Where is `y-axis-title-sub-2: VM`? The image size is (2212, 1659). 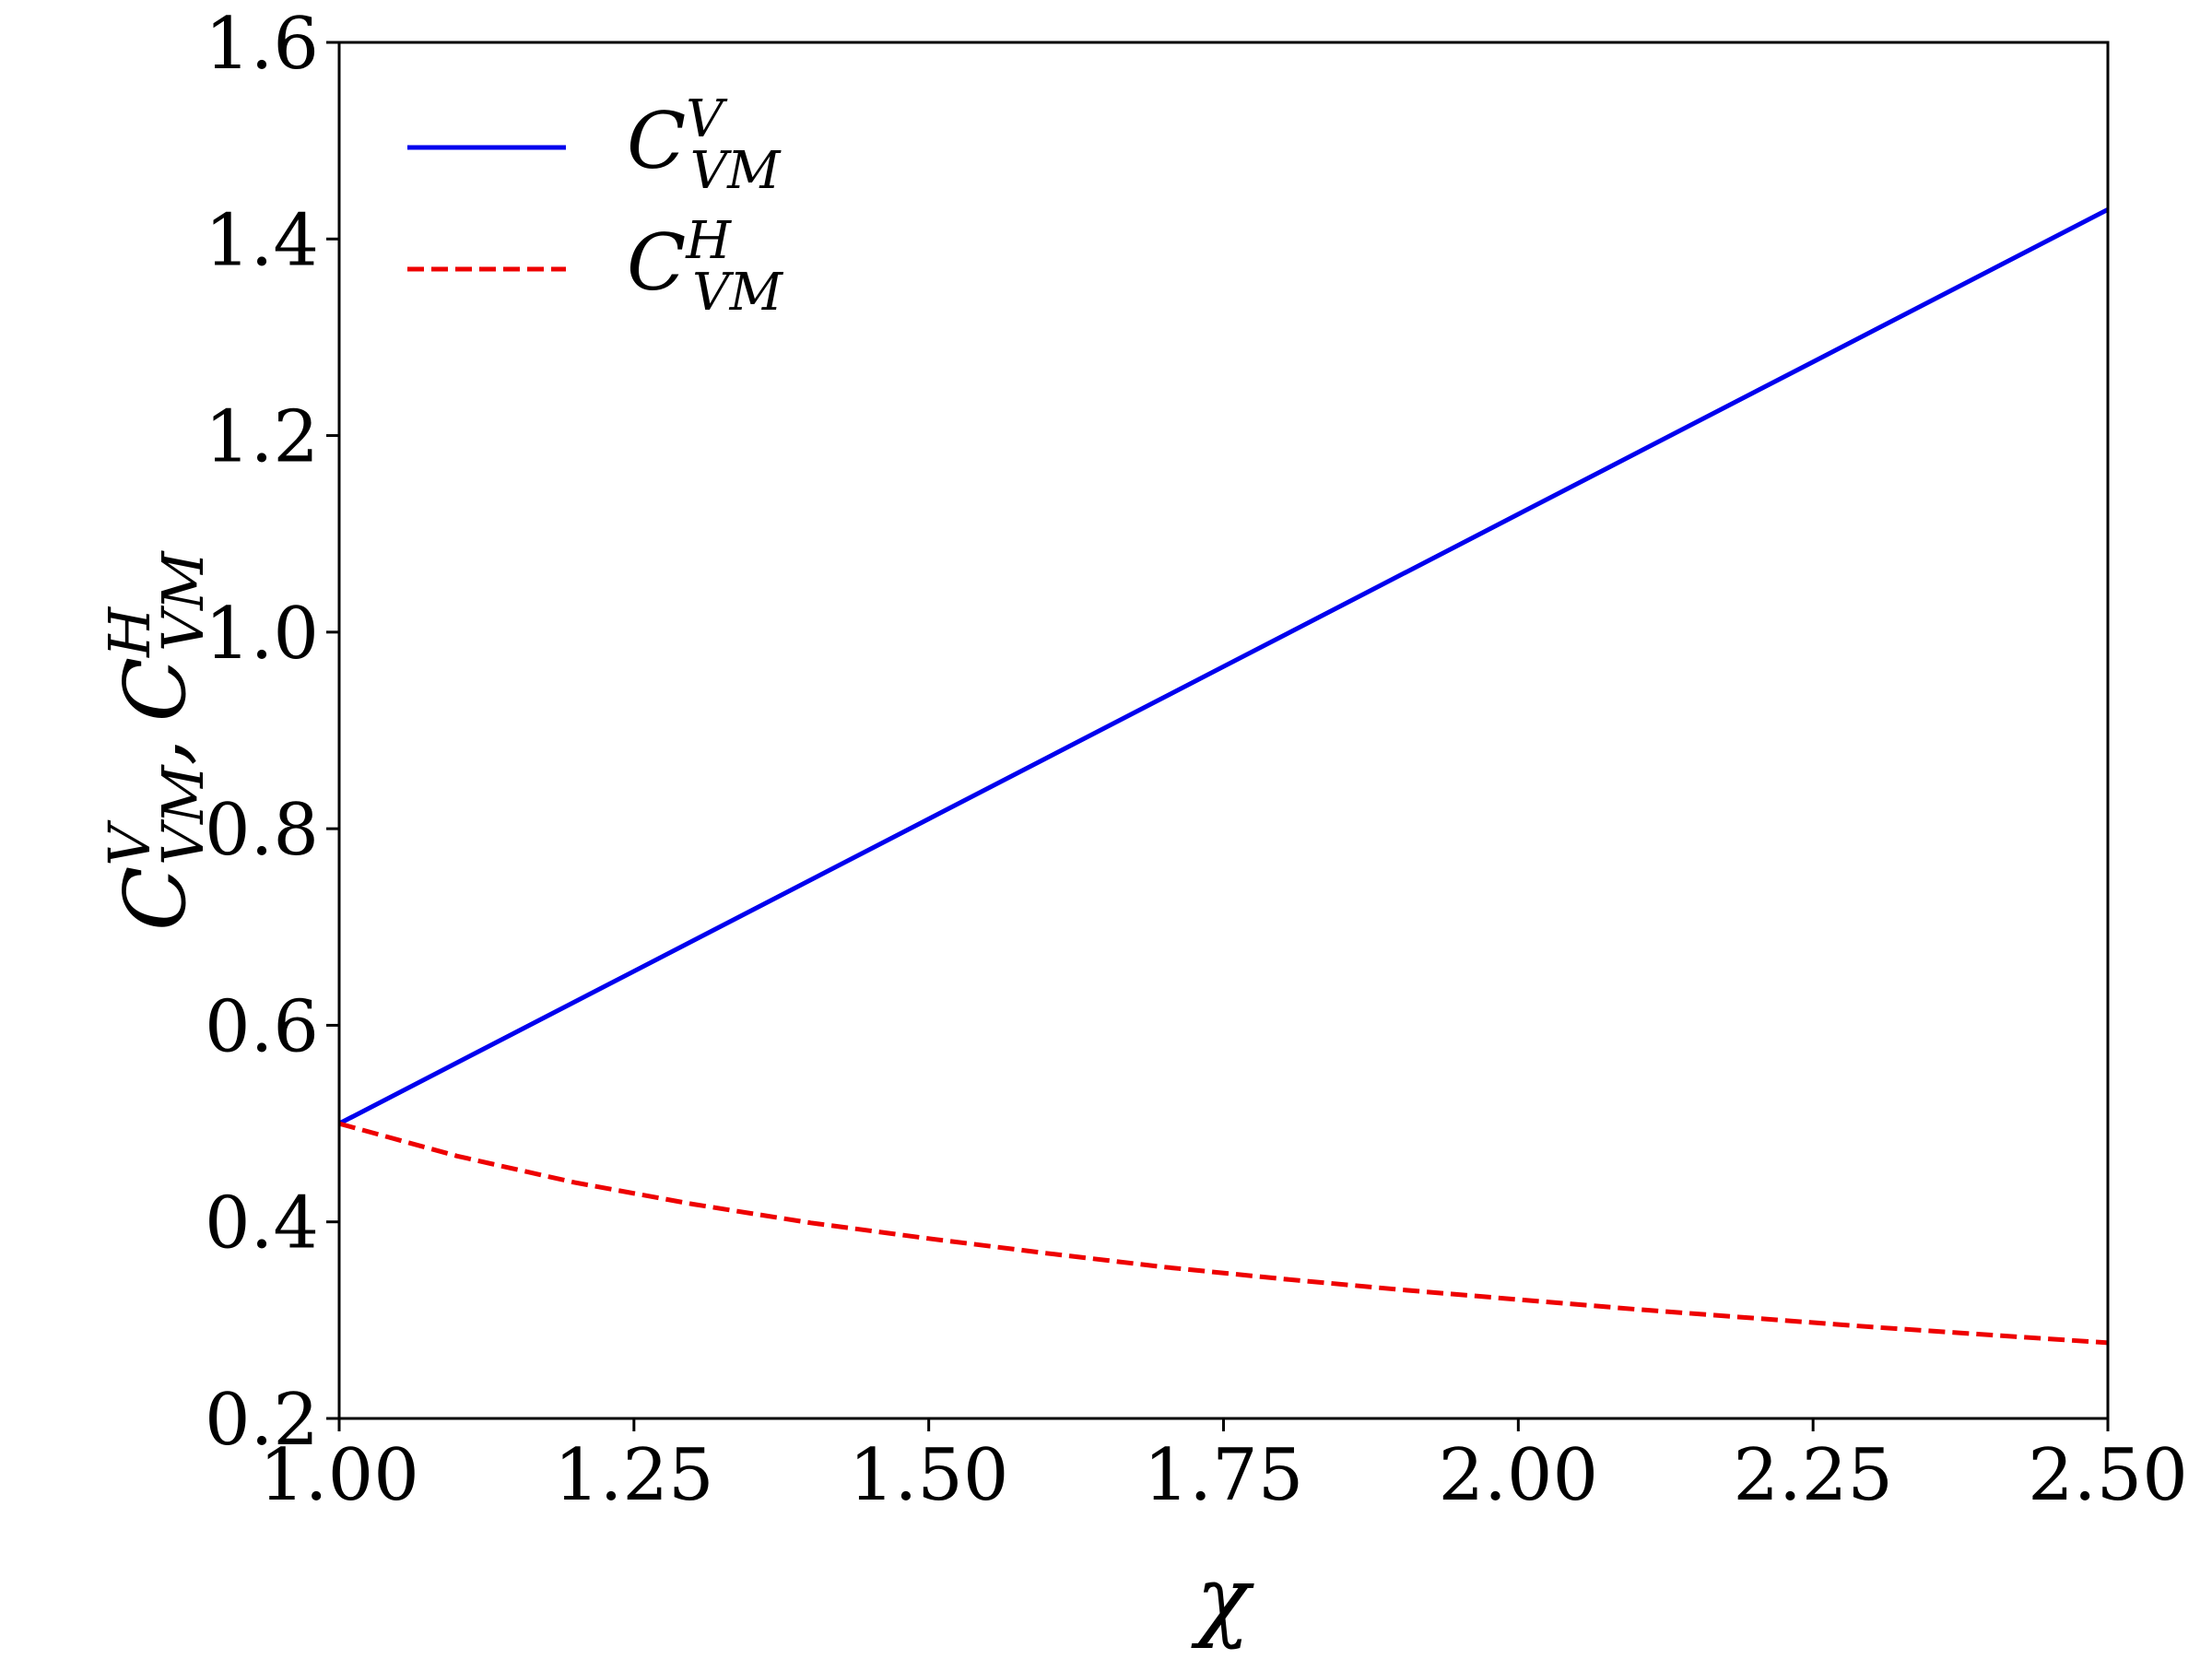 y-axis-title-sub-2: VM is located at coordinates (183, 601).